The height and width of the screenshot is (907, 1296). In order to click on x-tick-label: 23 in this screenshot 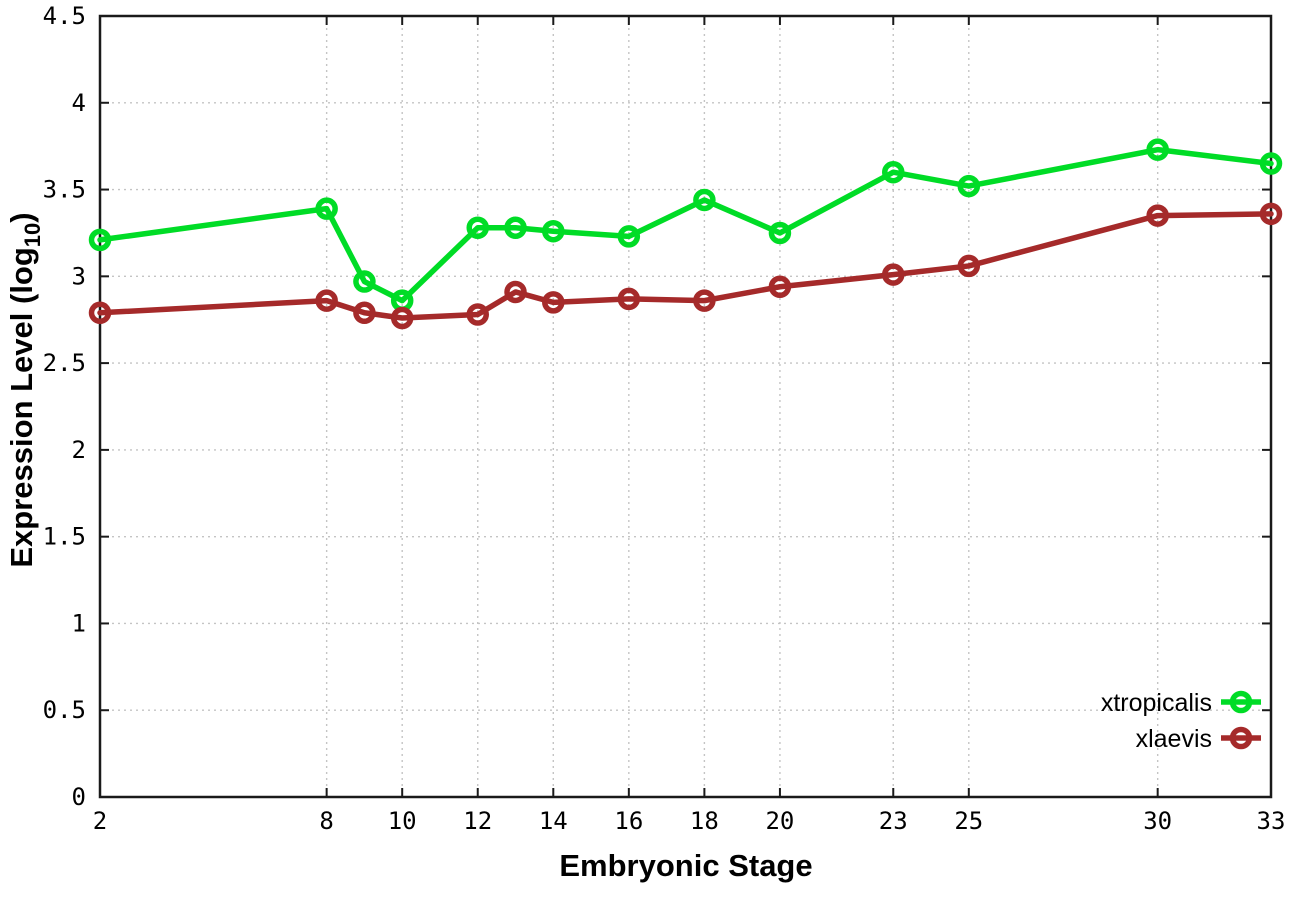, I will do `click(893, 821)`.